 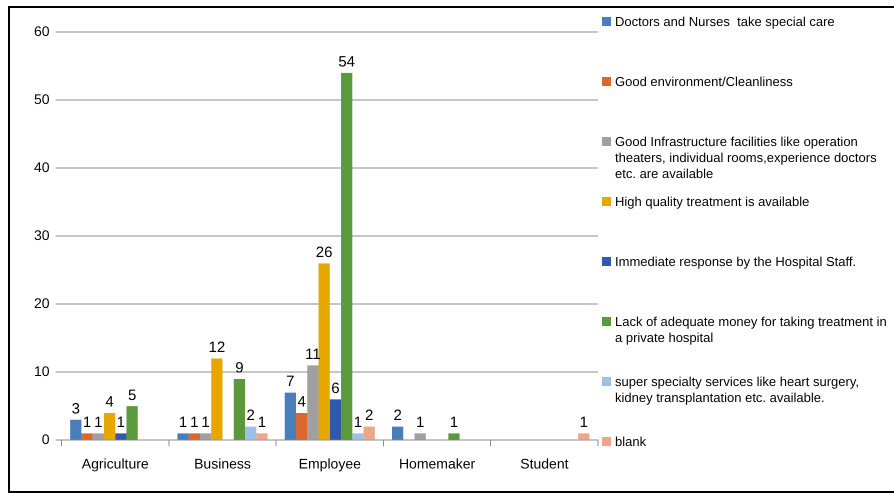 I want to click on x-tick-label: Student, so click(x=544, y=463).